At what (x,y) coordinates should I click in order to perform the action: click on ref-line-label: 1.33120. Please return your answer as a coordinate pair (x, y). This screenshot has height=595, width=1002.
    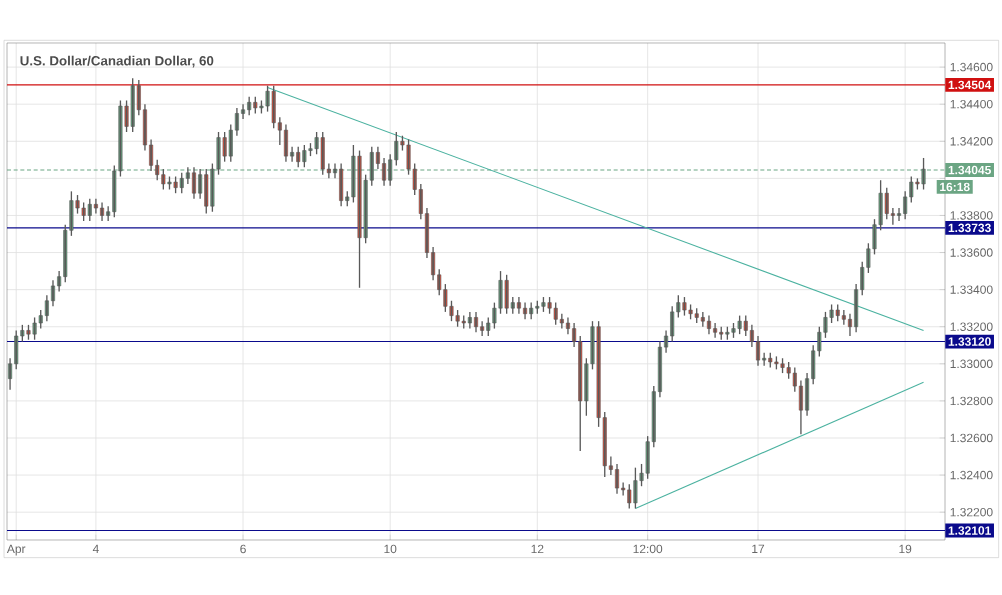
    Looking at the image, I should click on (969, 341).